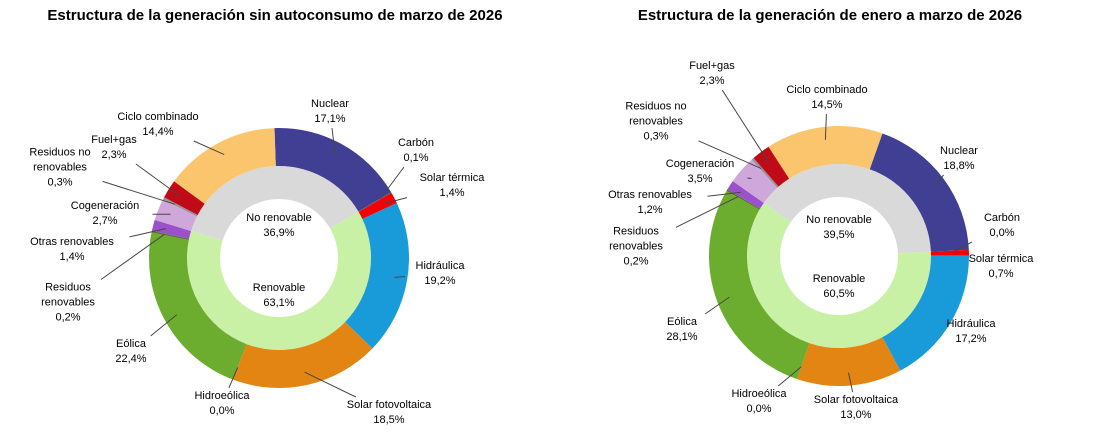 The height and width of the screenshot is (440, 1095). Describe the element at coordinates (682, 330) in the screenshot. I see `right-segment-label-eolica: Eólica 28,1%` at that location.